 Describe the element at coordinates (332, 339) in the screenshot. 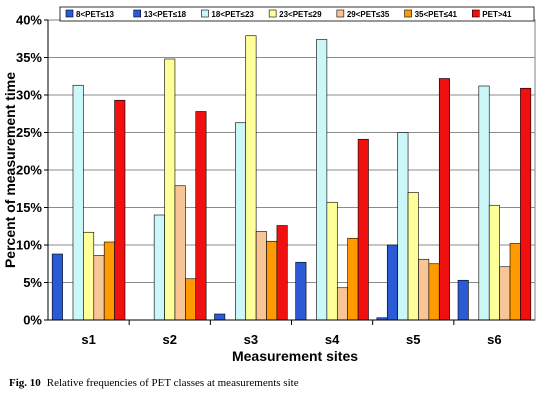

I see `x-tick-label: s4` at that location.